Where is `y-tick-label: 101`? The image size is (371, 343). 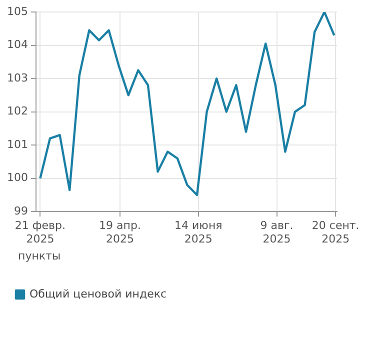 y-tick-label: 101 is located at coordinates (17, 144).